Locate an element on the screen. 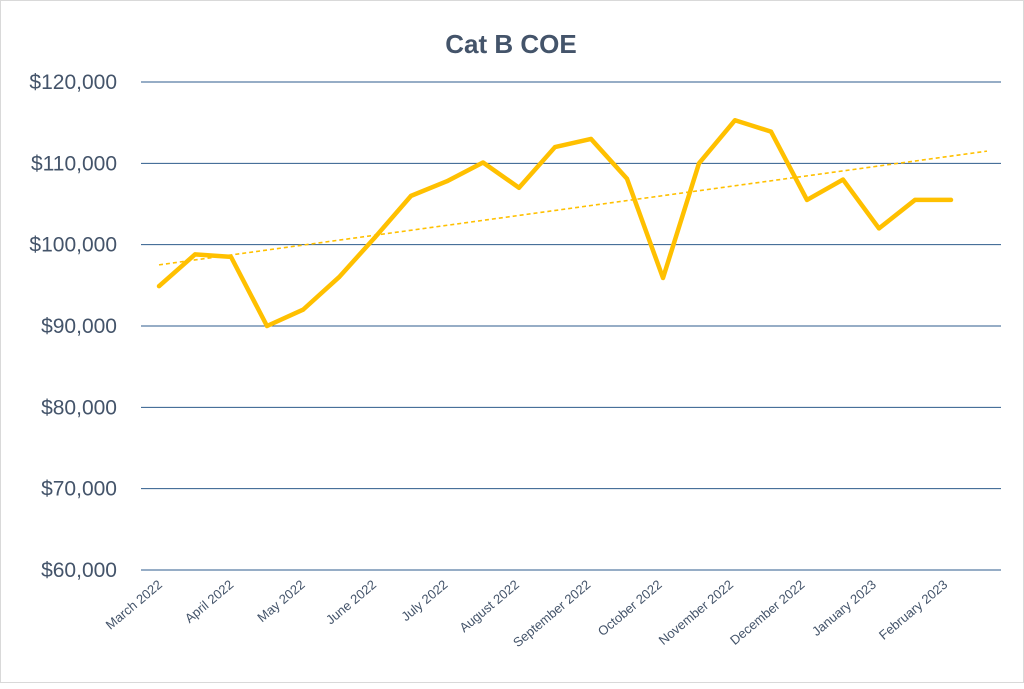  y-tick-label: $120,000 is located at coordinates (73, 82).